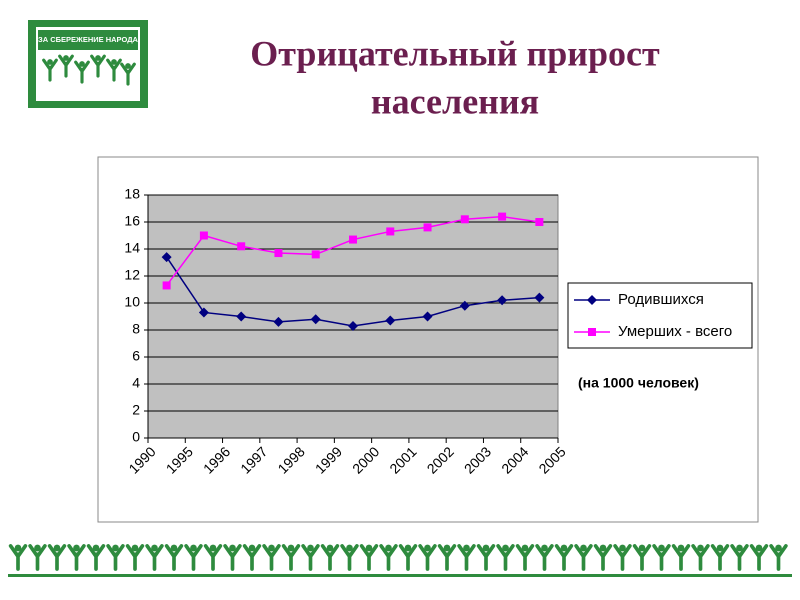  Describe the element at coordinates (132, 275) in the screenshot. I see `y-tick-label: 12` at that location.